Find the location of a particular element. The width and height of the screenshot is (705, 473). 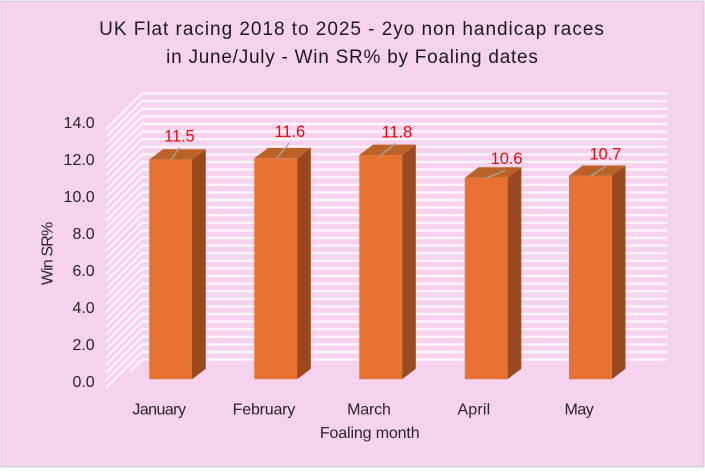

svg-text: 10.6 is located at coordinates (507, 159).